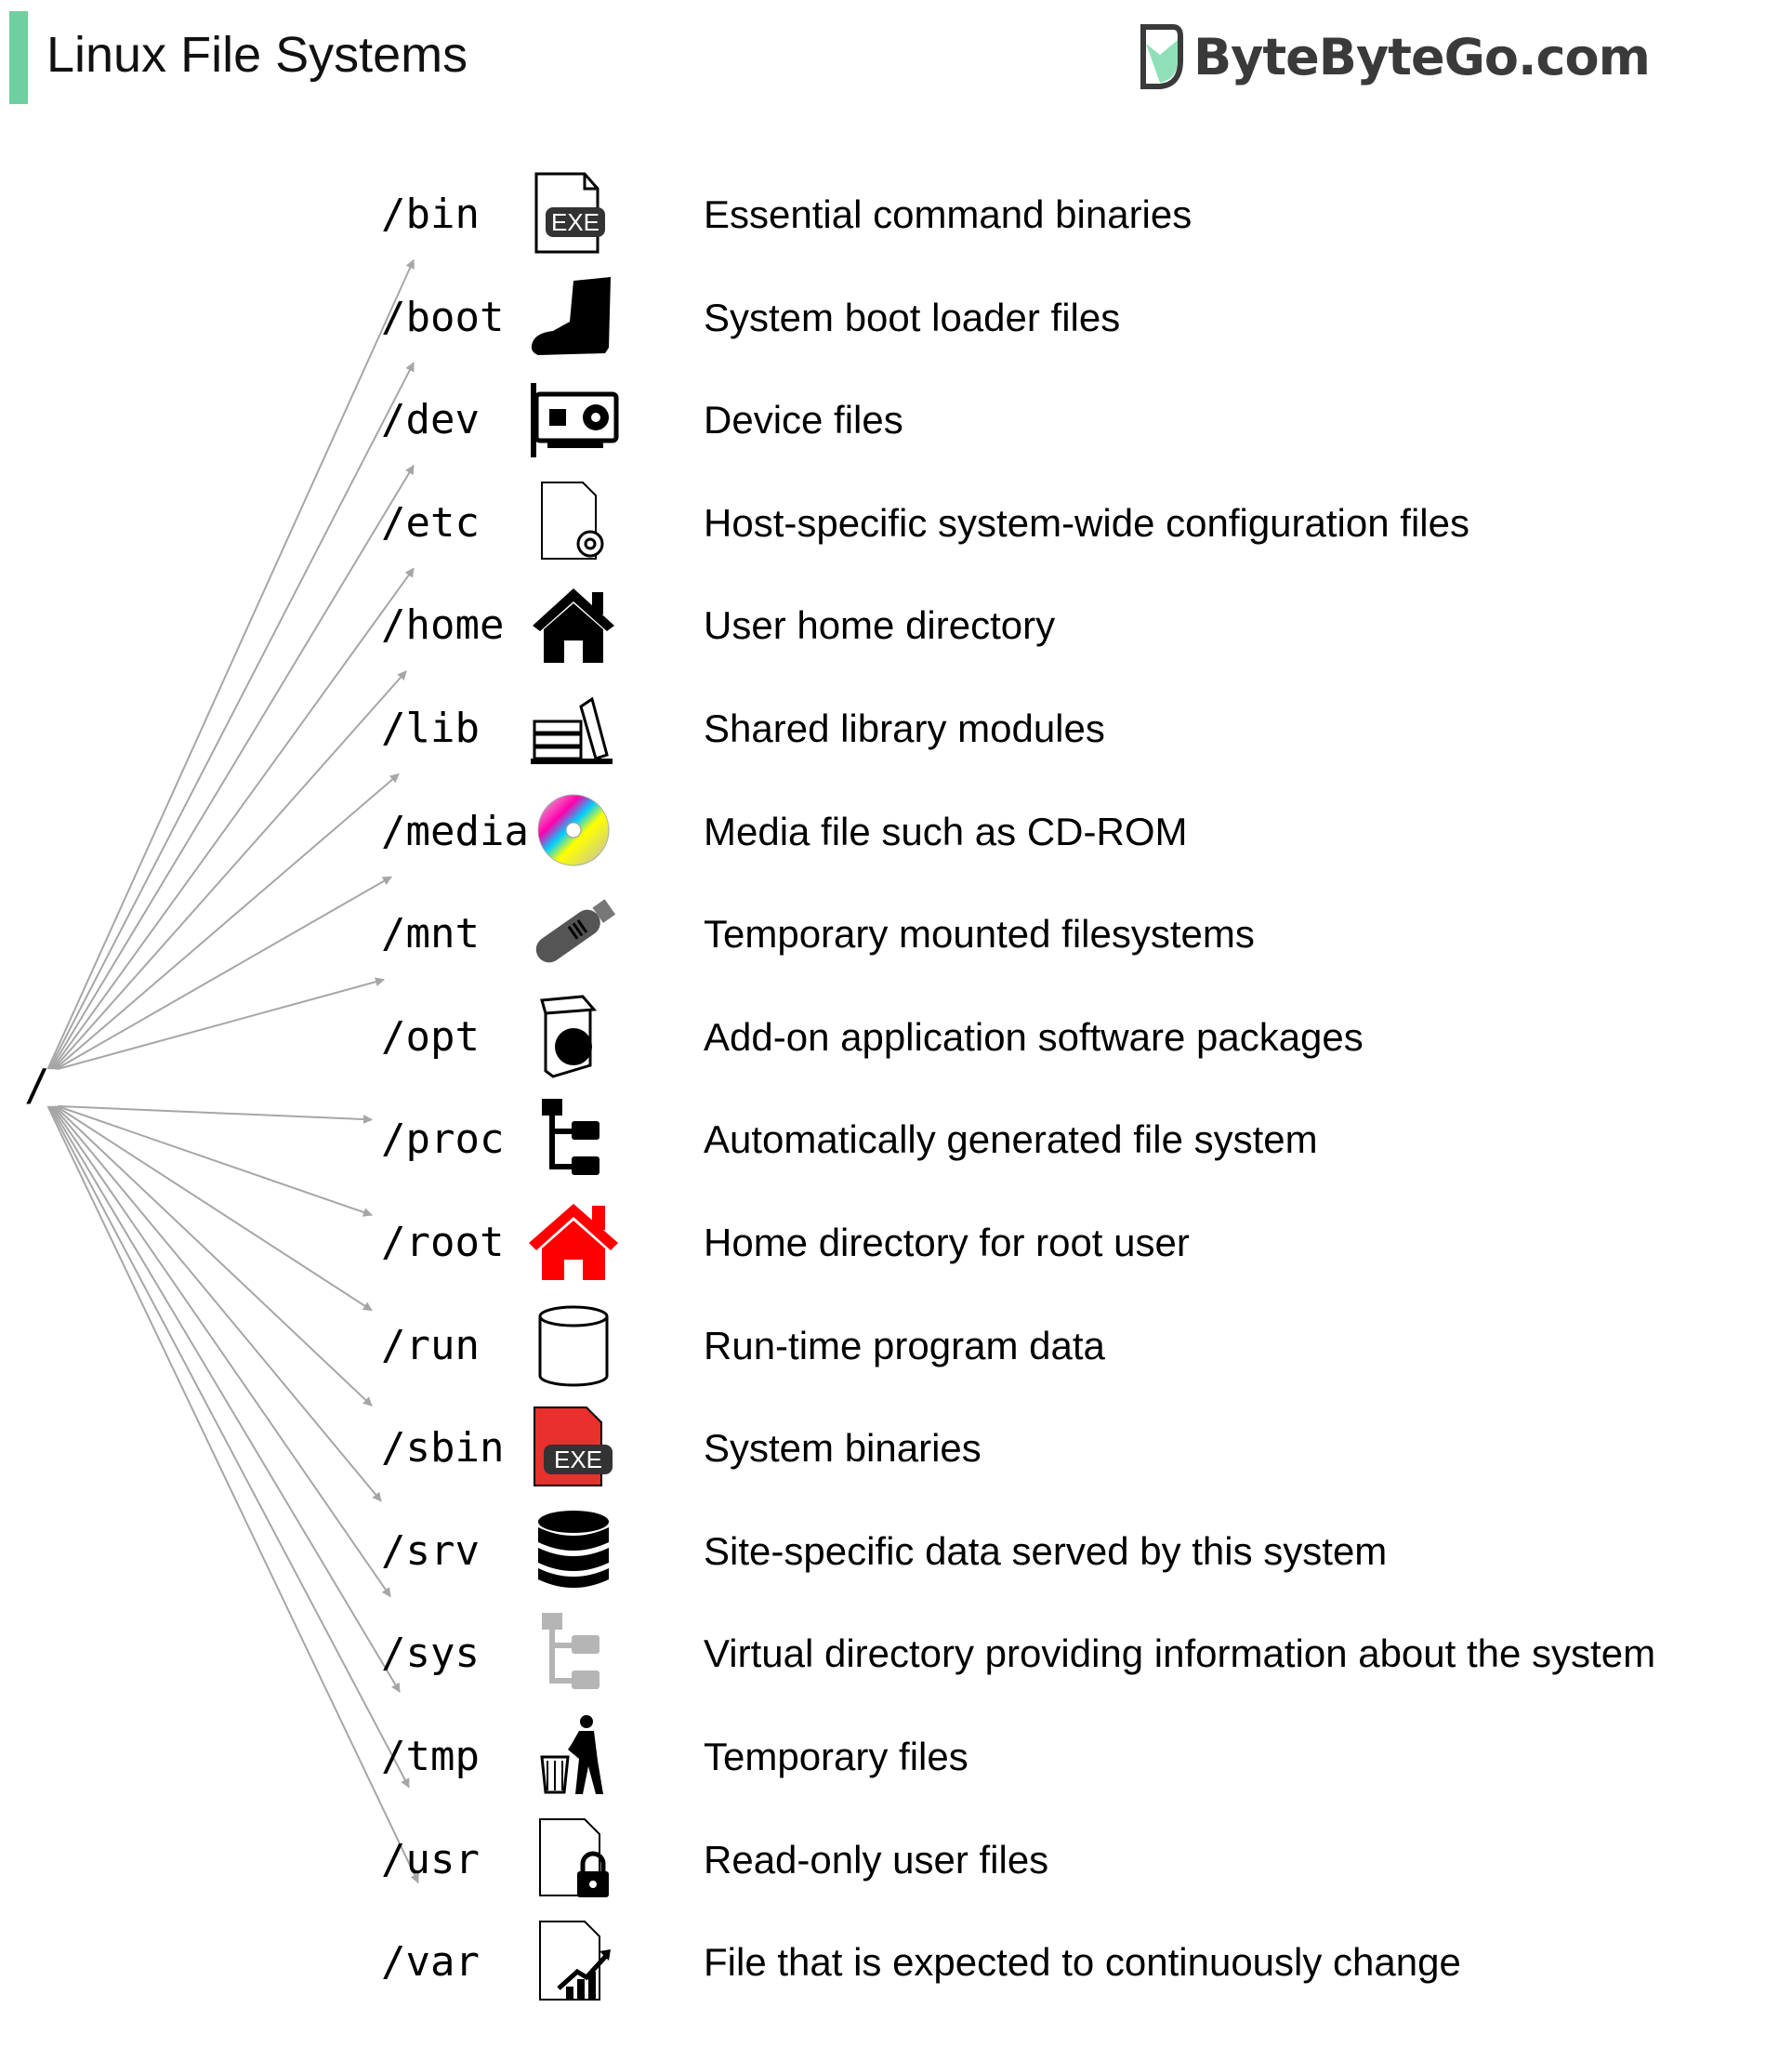  Describe the element at coordinates (443, 1242) in the screenshot. I see `directory-path: /root` at that location.